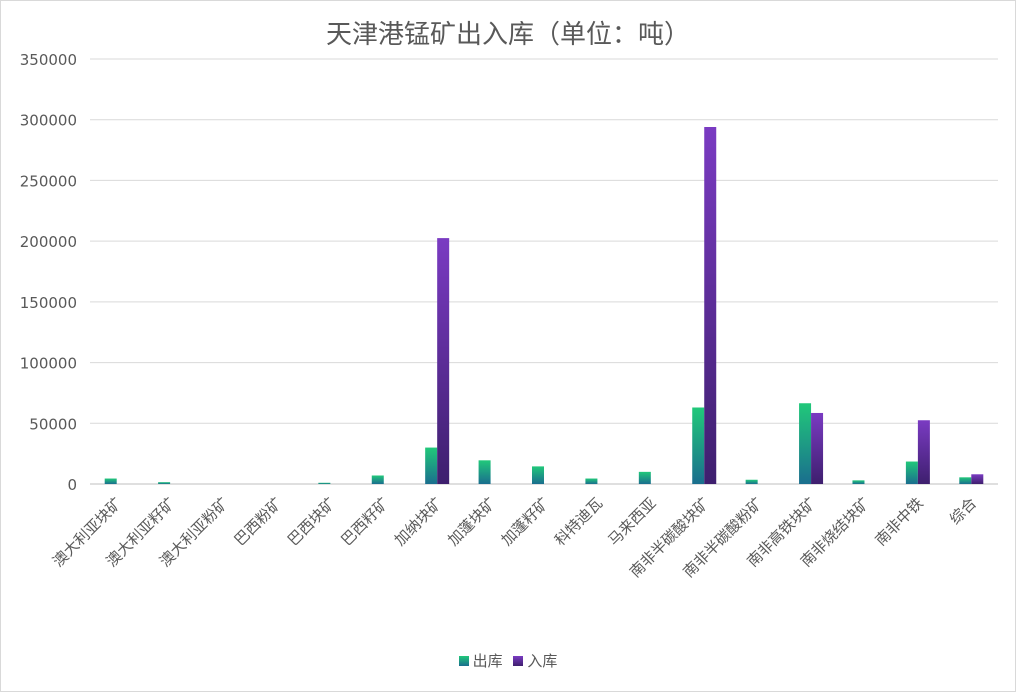 This screenshot has height=692, width=1016. Describe the element at coordinates (518, 660) in the screenshot. I see `legend-swatch-in` at that location.